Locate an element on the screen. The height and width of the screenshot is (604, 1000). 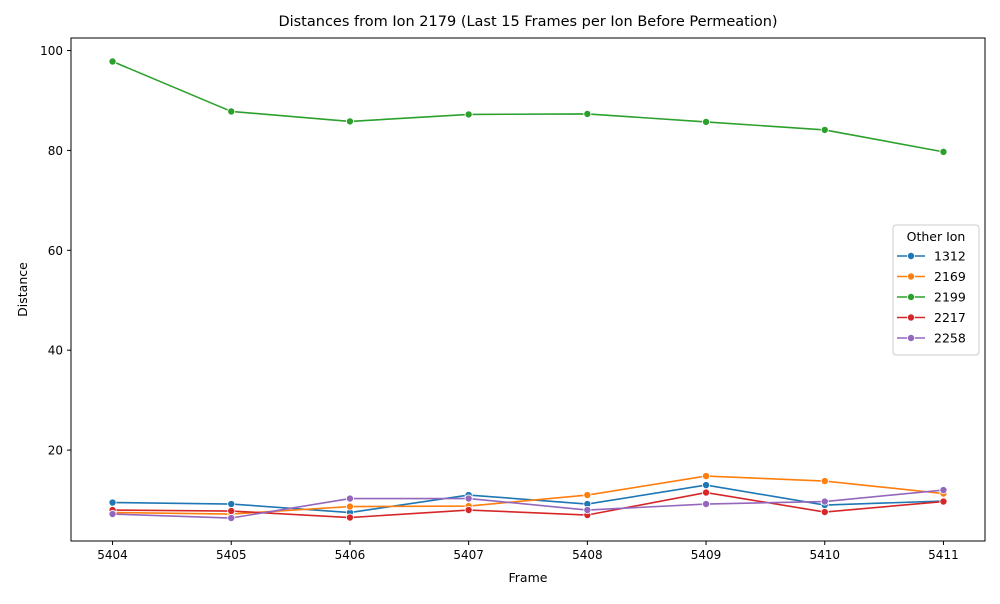
x-tick-label: 5408 is located at coordinates (587, 555).